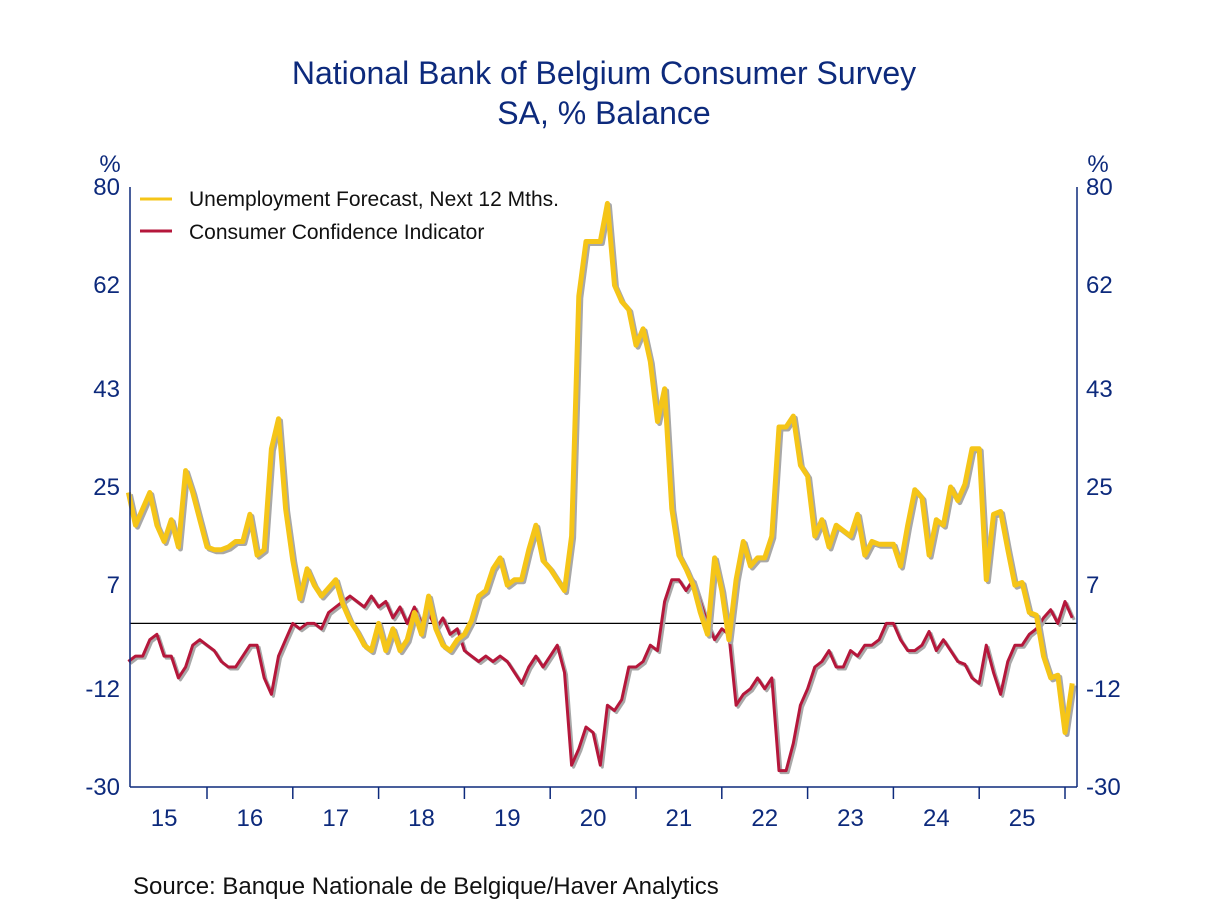  Describe the element at coordinates (1103, 689) in the screenshot. I see `y-tick-label-right: -12` at that location.